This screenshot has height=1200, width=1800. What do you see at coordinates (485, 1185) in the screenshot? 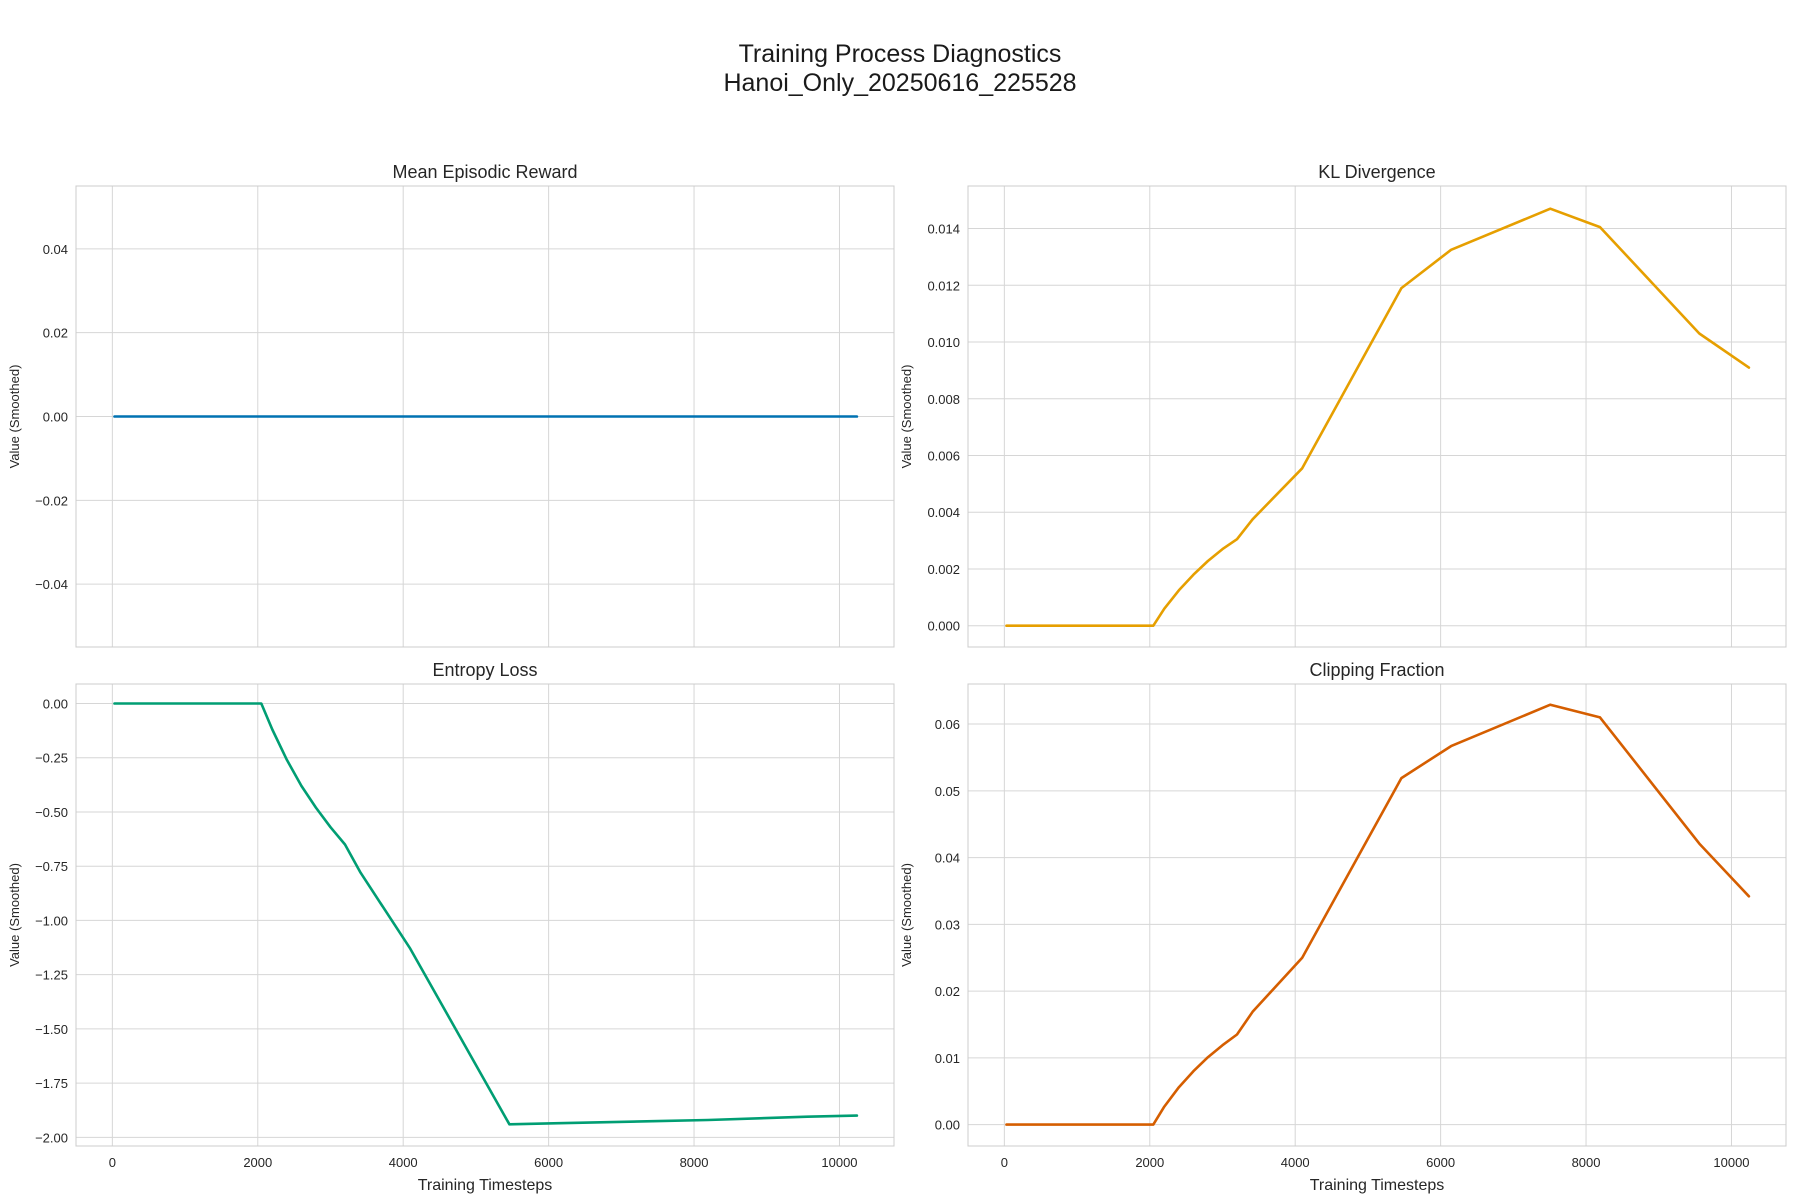
I see `entropy-loss-x-axis-label: Training Timesteps` at bounding box center [485, 1185].